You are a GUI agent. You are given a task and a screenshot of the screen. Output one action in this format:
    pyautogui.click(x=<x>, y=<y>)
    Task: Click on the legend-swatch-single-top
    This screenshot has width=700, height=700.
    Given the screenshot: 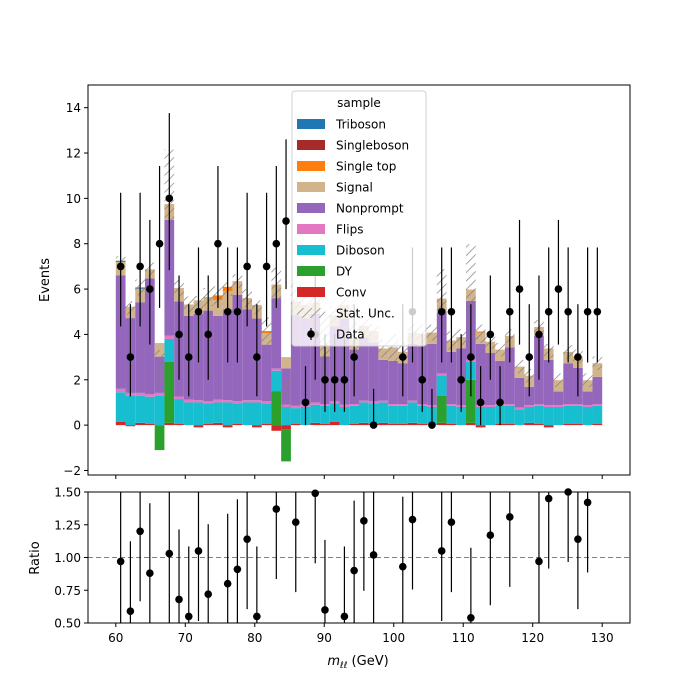 What is the action you would take?
    pyautogui.click(x=311, y=166)
    